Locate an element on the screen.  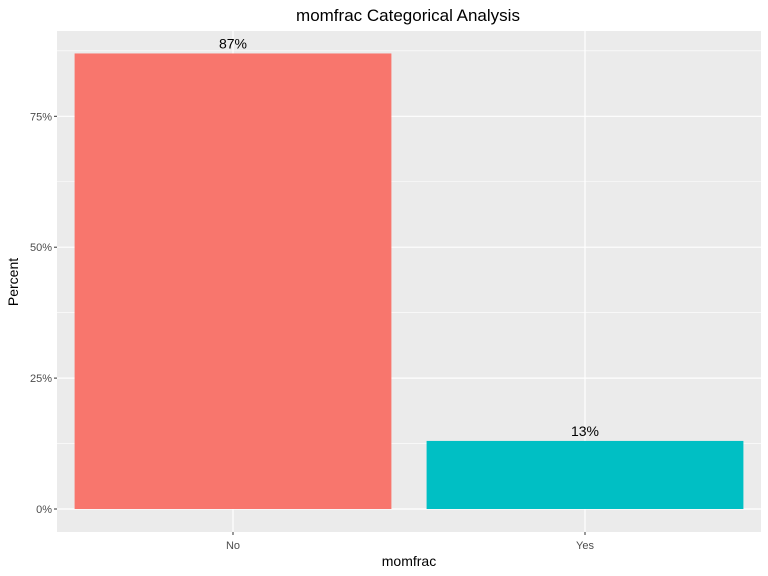
data-label-yes: 13% is located at coordinates (585, 431).